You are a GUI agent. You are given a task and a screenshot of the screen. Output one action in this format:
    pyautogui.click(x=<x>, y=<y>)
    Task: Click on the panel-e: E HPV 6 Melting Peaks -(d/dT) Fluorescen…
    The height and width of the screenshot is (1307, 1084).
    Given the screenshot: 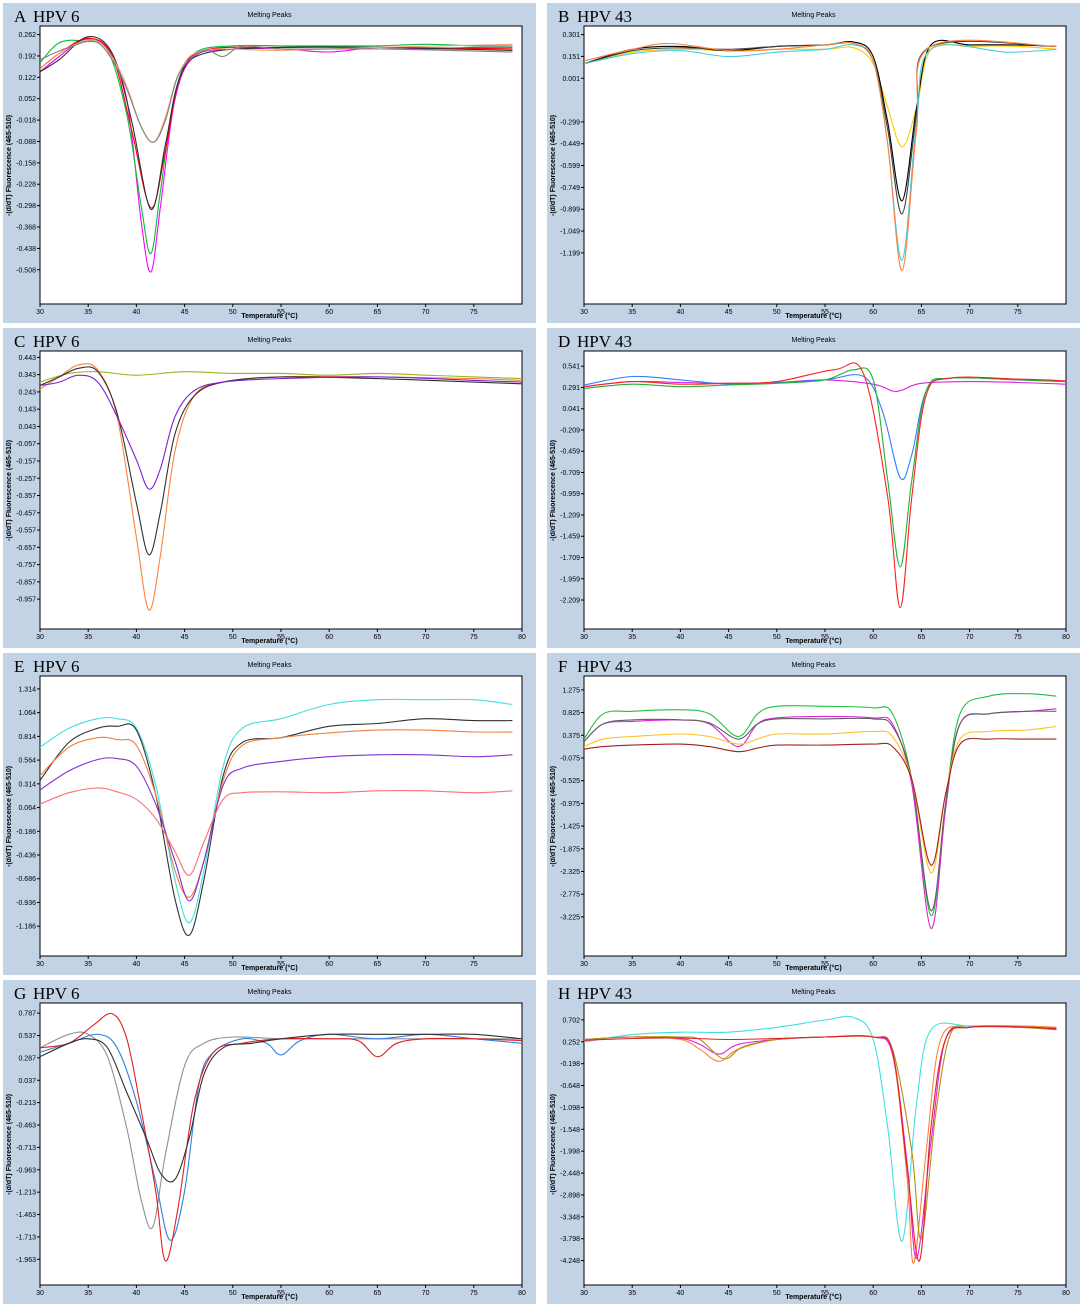 What is the action you would take?
    pyautogui.click(x=269, y=814)
    